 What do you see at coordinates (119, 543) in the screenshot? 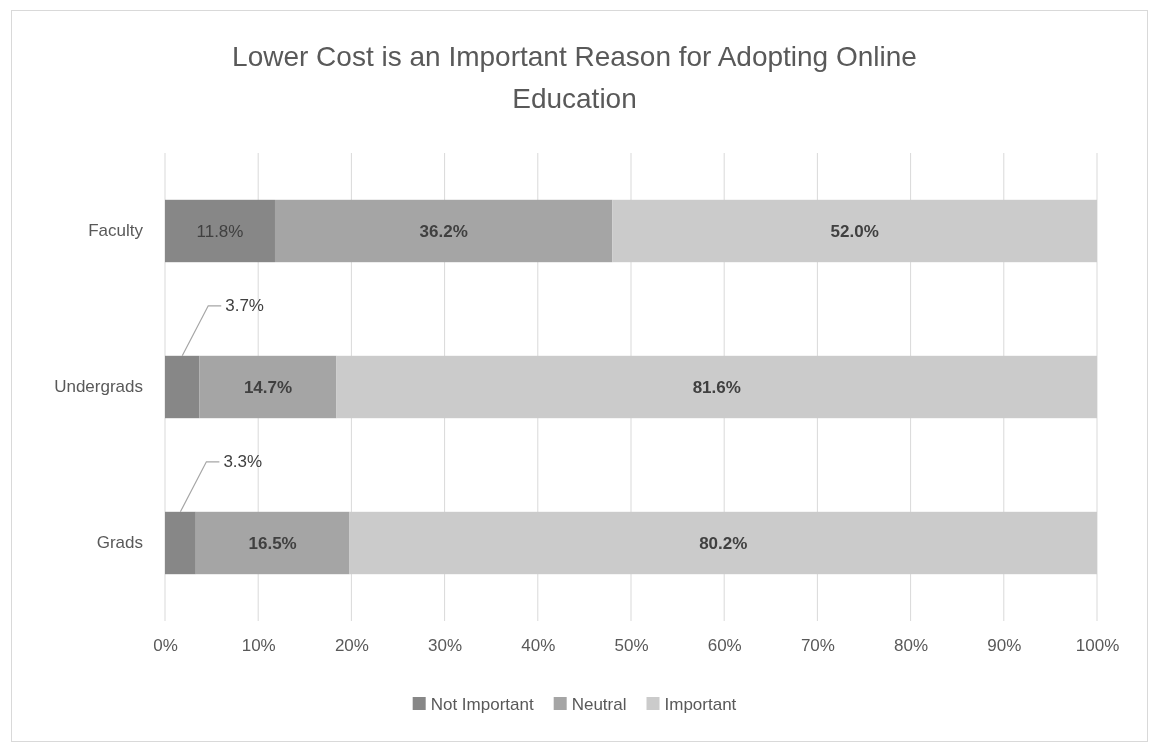
I see `y-tick-label: Grads` at bounding box center [119, 543].